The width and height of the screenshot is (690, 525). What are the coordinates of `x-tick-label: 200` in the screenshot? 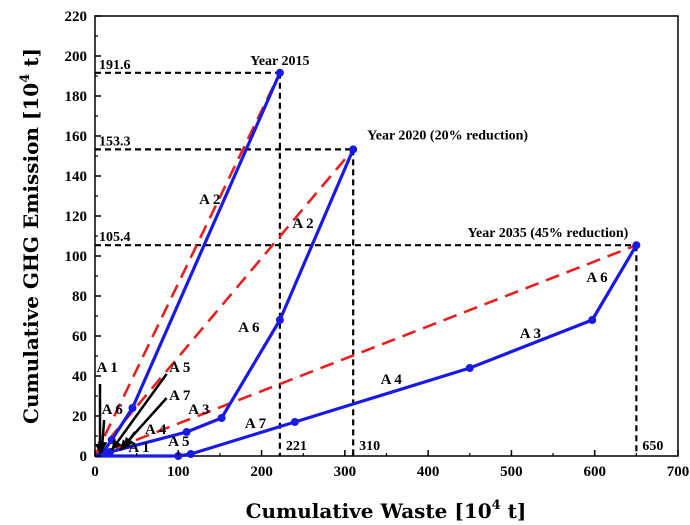 It's located at (261, 472).